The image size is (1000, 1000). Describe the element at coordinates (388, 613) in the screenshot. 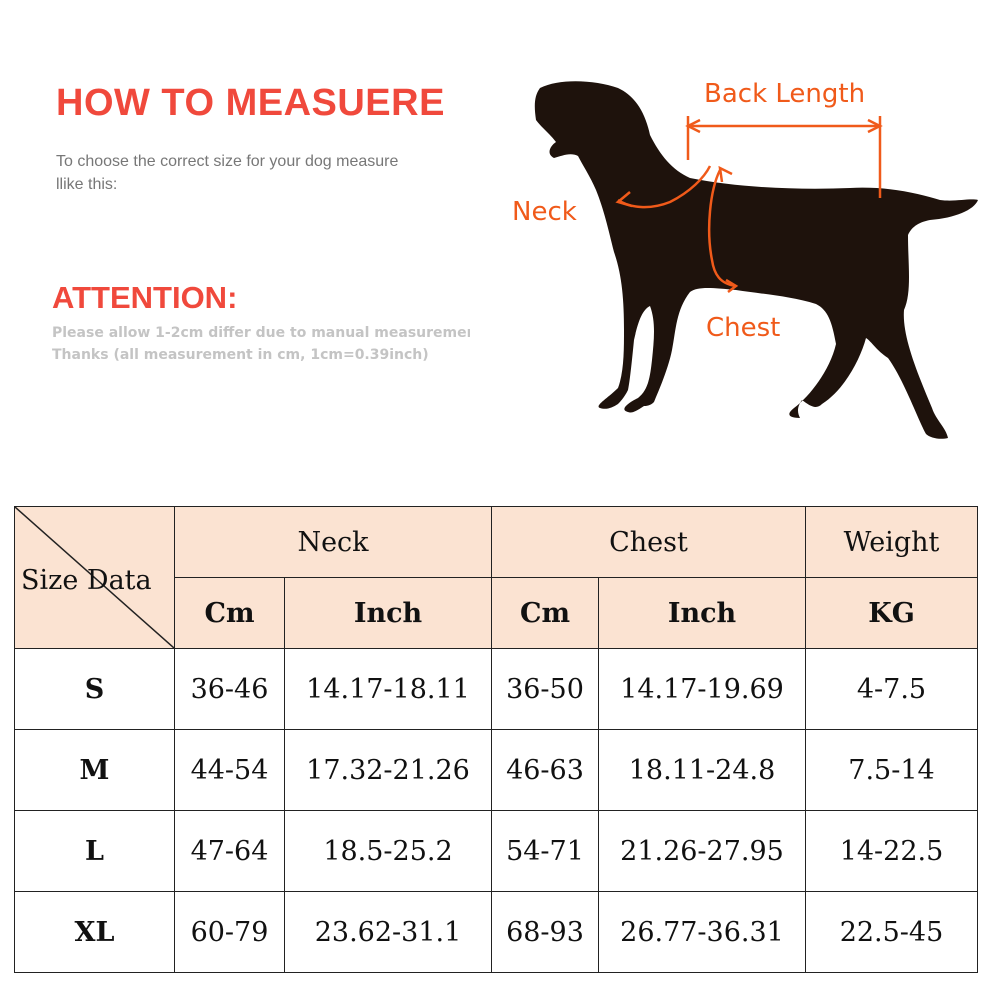

I see `neck-inch-header: Inch` at that location.